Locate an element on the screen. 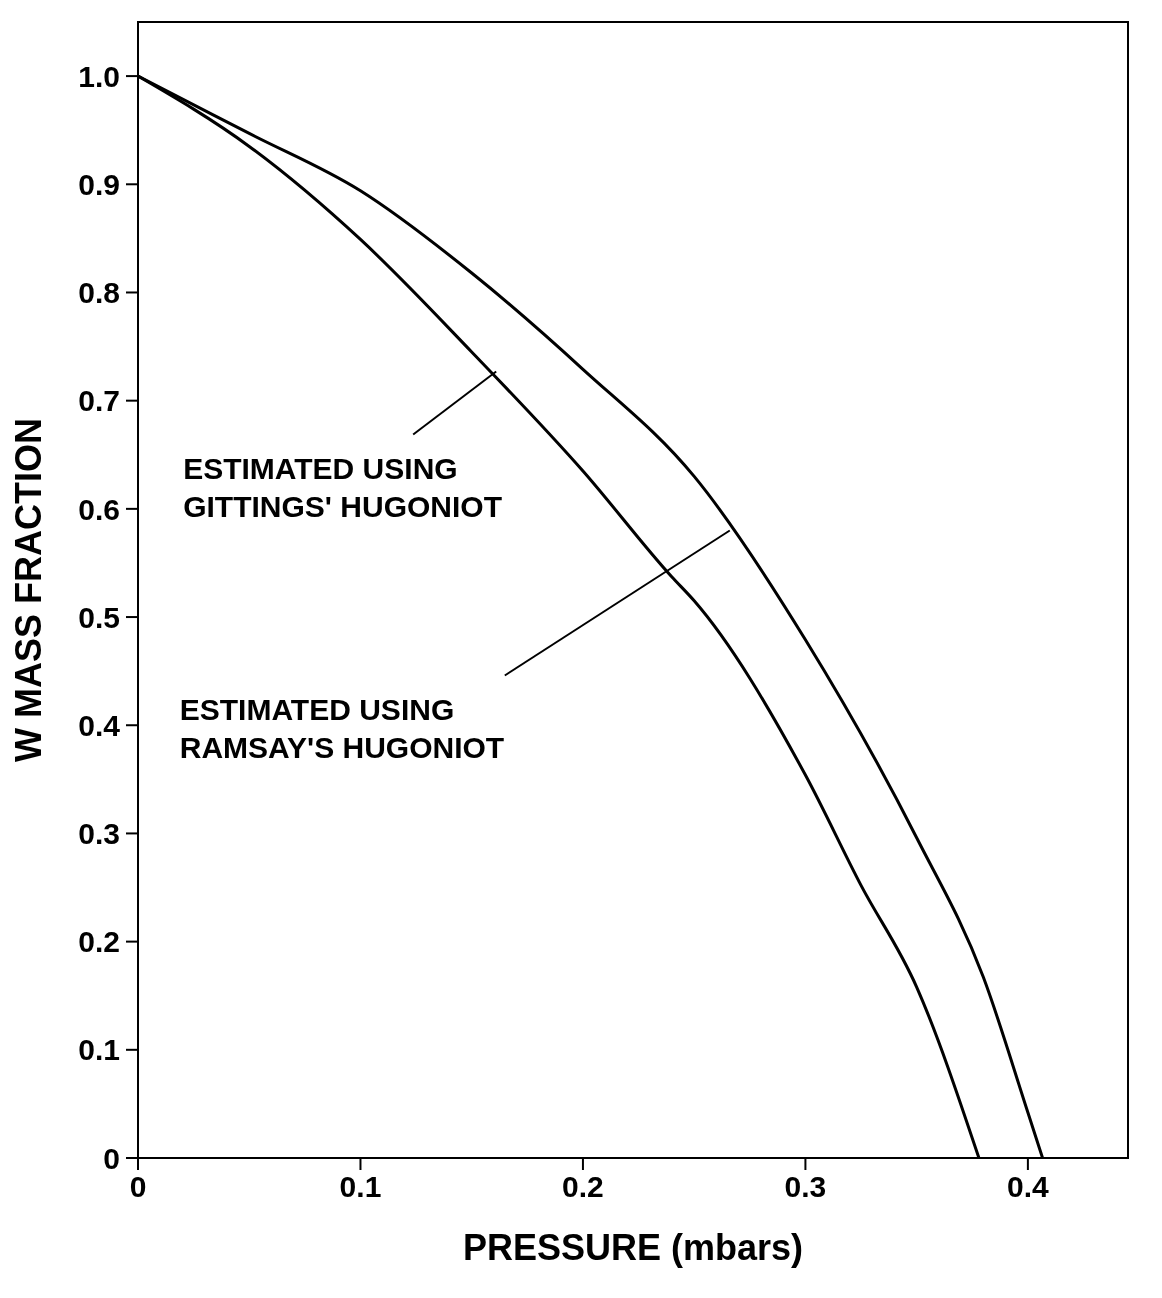  y-tick-label: 0 is located at coordinates (111, 1158).